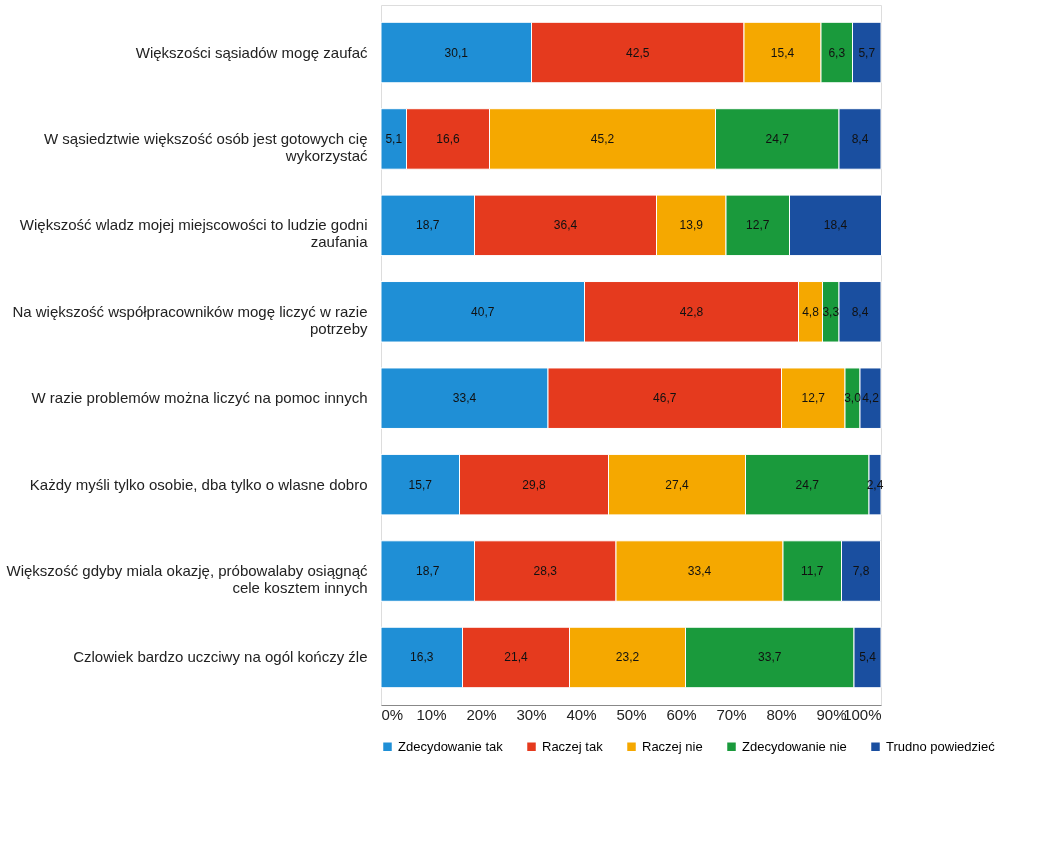 The height and width of the screenshot is (868, 1059). Describe the element at coordinates (691, 311) in the screenshot. I see `data-label: 42,8` at that location.